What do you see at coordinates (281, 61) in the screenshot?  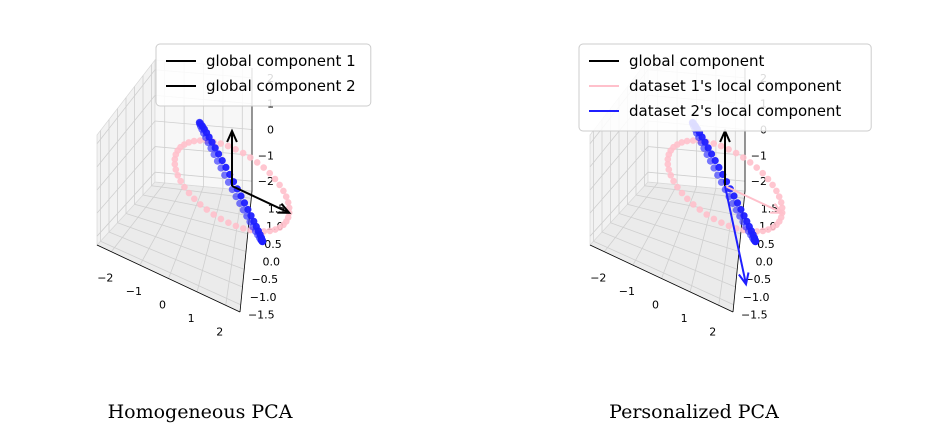 I see `legend-label: global component 1` at bounding box center [281, 61].